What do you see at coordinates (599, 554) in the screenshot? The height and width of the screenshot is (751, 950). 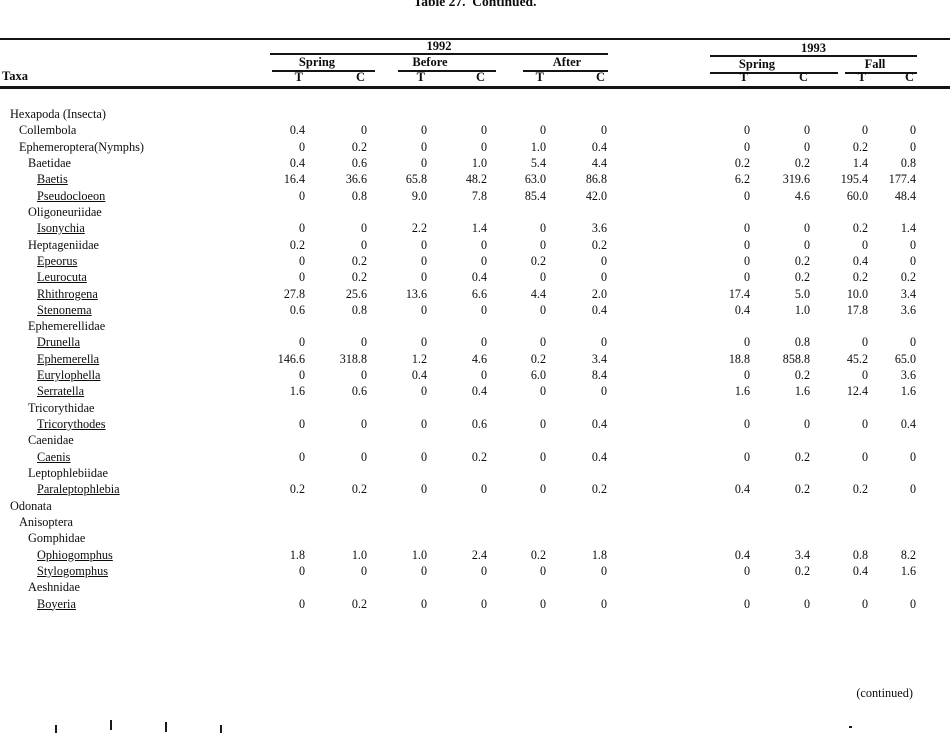 I see `value-cell: 1.8` at bounding box center [599, 554].